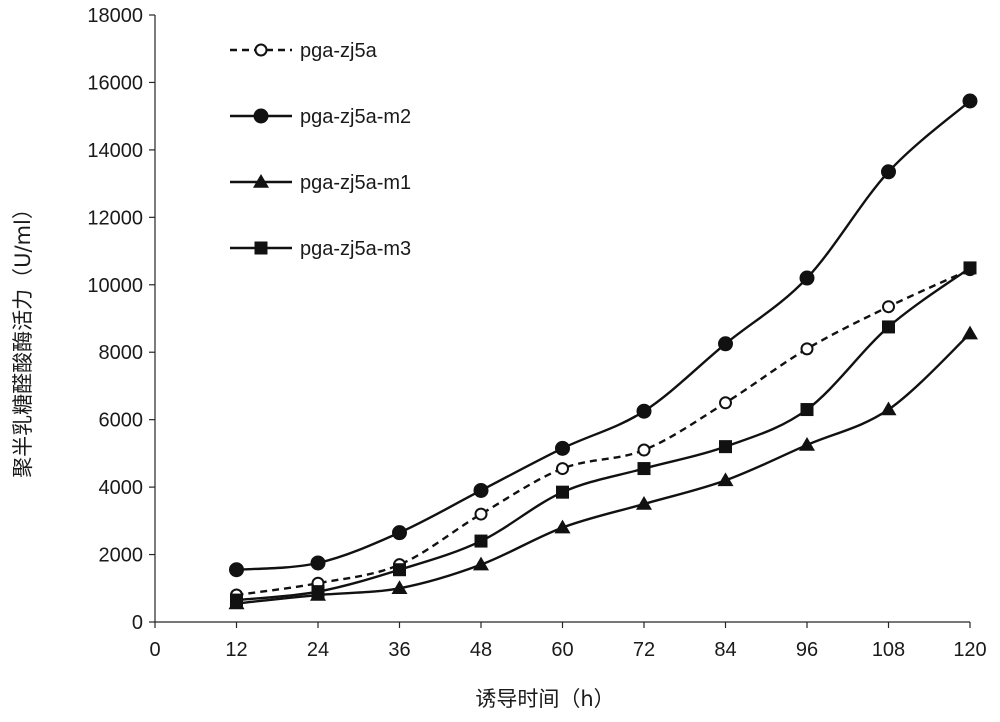 Image resolution: width=1000 pixels, height=722 pixels. I want to click on y-tick-label: 16000, so click(115, 83).